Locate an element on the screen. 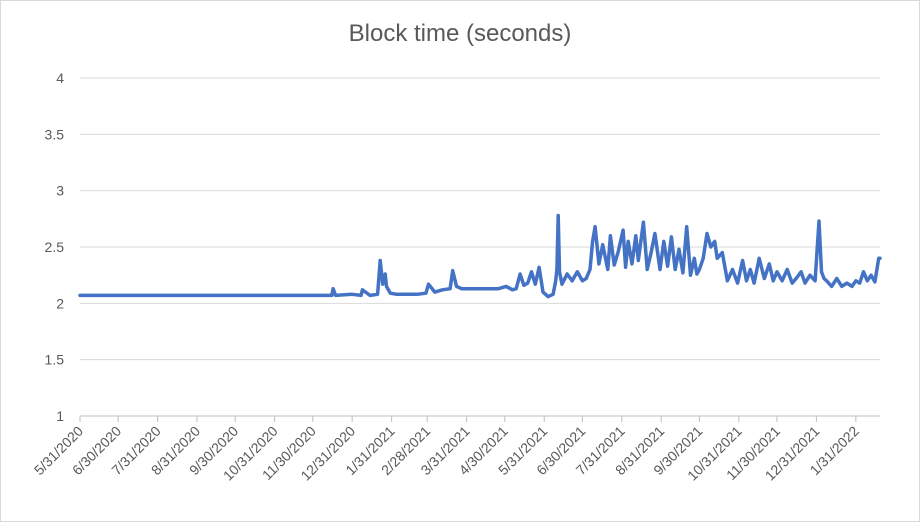 This screenshot has width=920, height=522. y-axis-ticks: 1 1.5 2 2.5 3 3.5 4 is located at coordinates (55, 247).